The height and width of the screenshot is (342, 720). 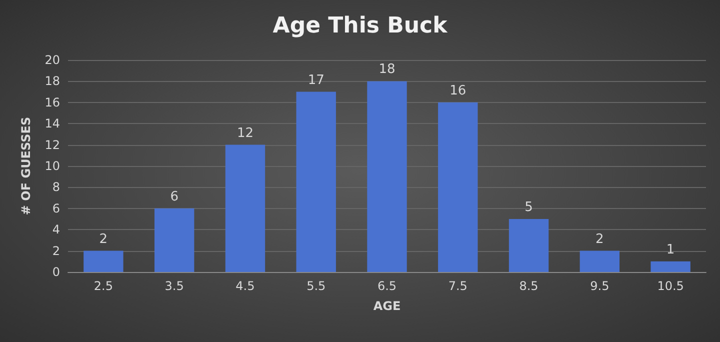 What do you see at coordinates (316, 80) in the screenshot?
I see `data-label: 17` at bounding box center [316, 80].